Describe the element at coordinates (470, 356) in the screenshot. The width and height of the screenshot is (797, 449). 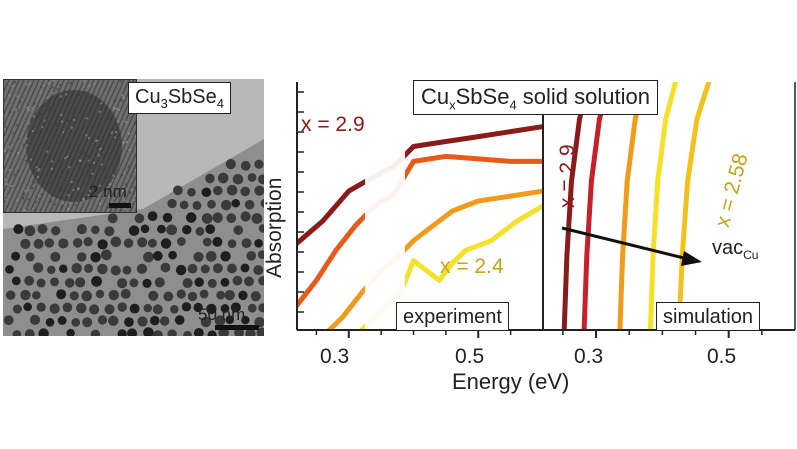
I see `x-tick-label-exp-05: 0.5` at that location.